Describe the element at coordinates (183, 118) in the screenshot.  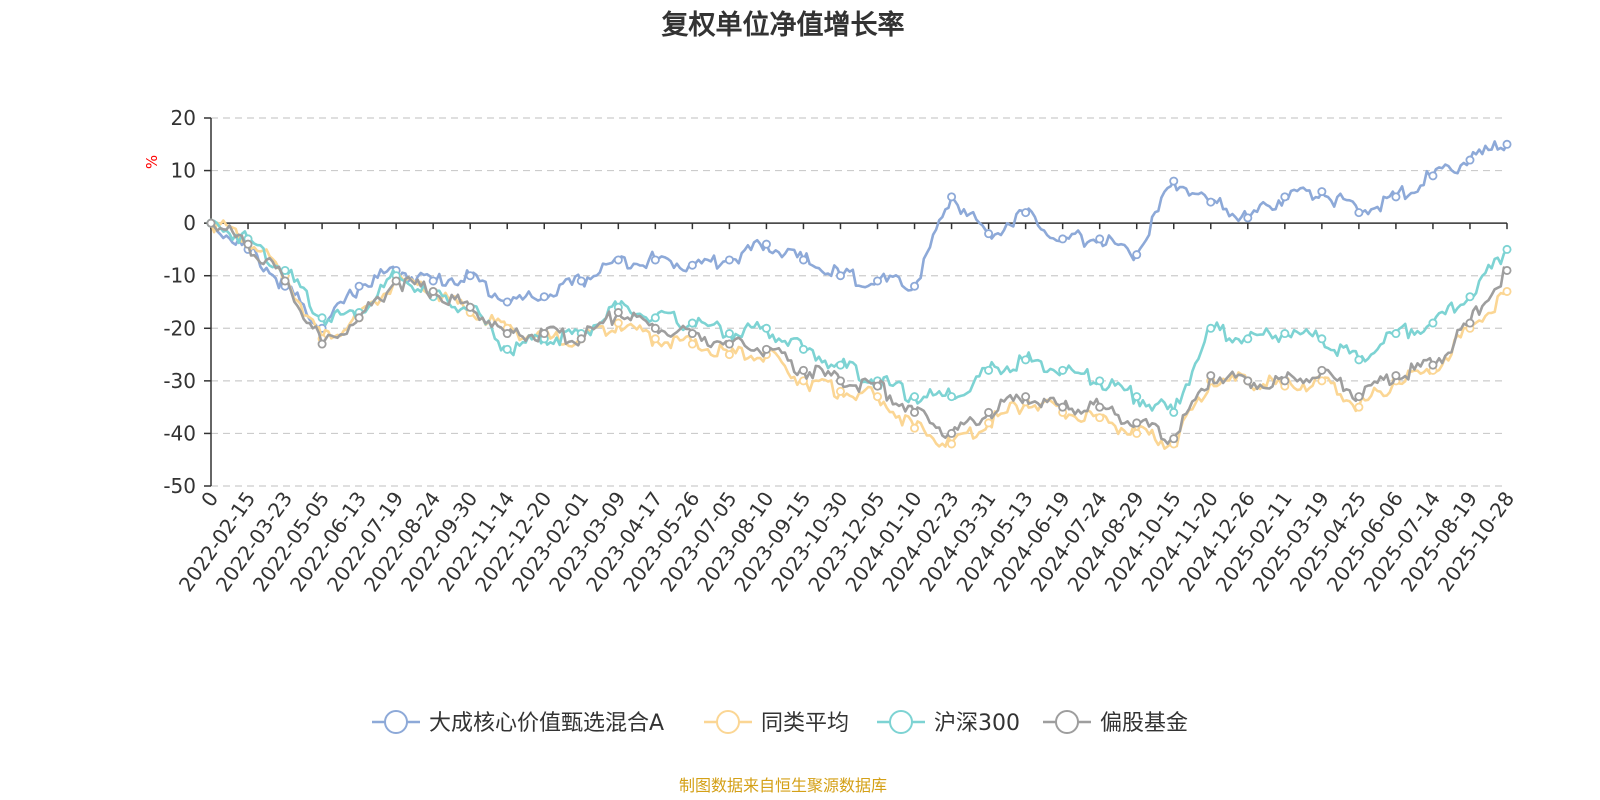
I see `y-tick-label: 20` at that location.